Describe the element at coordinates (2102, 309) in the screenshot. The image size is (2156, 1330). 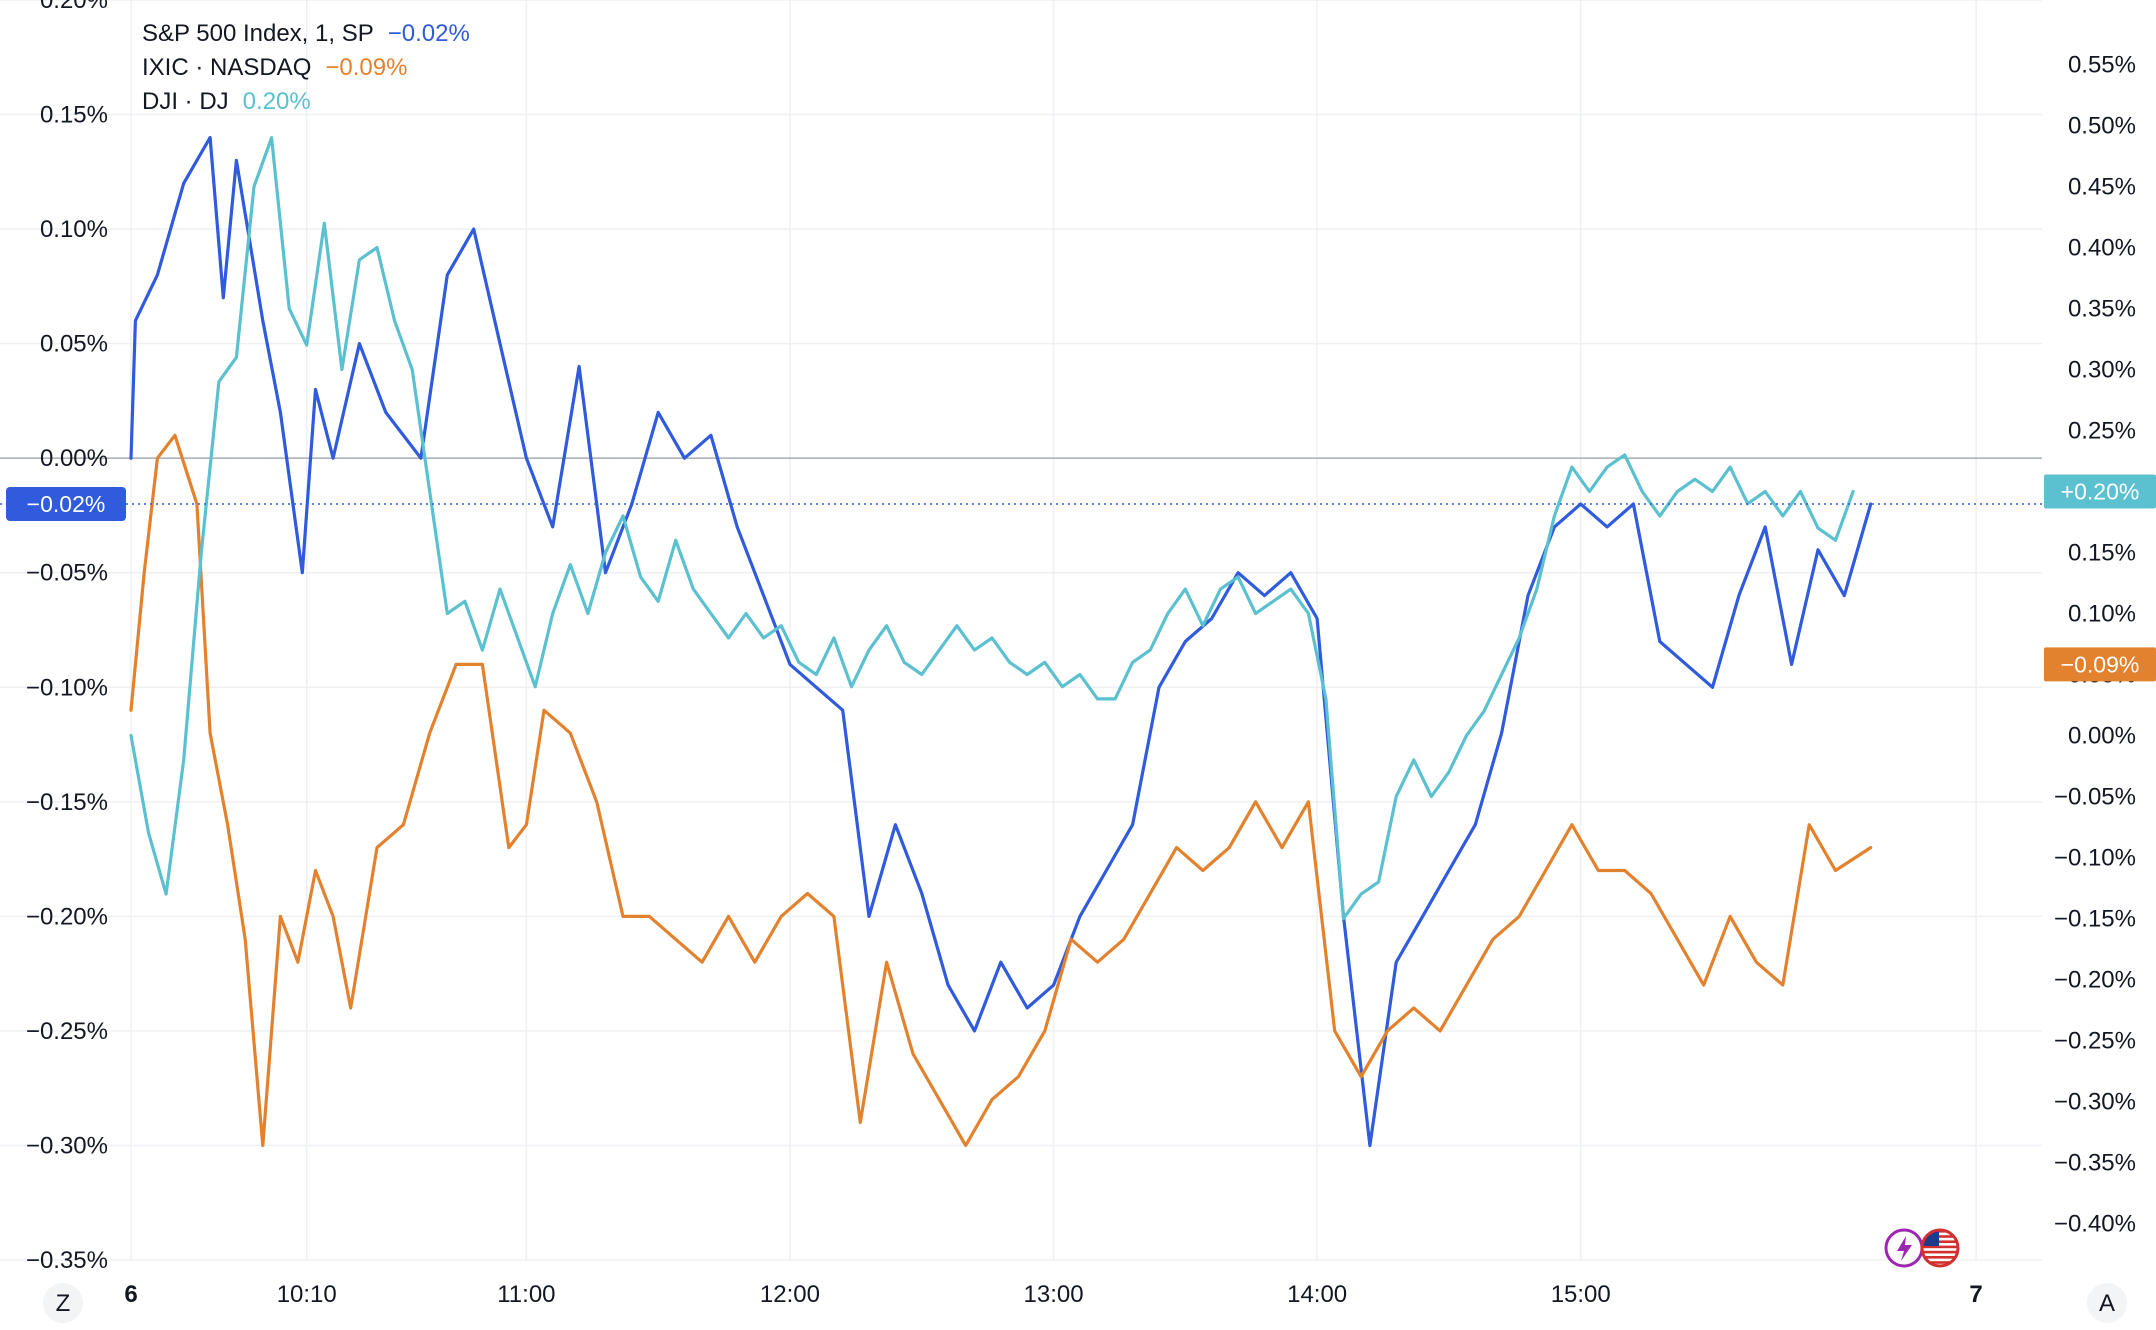
I see `right-axis-tick-label: 0.35%` at that location.